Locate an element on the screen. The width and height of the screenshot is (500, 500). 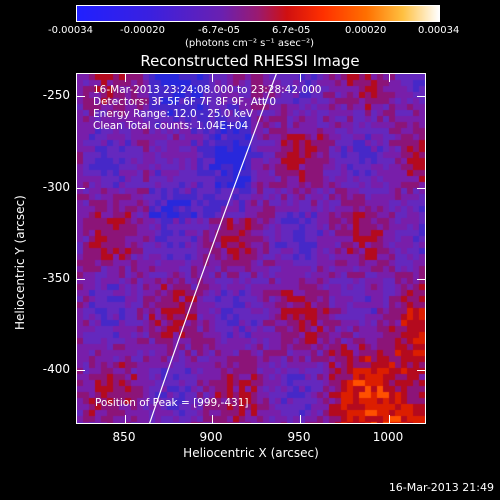
x-tick-label: 950 is located at coordinates (299, 437).